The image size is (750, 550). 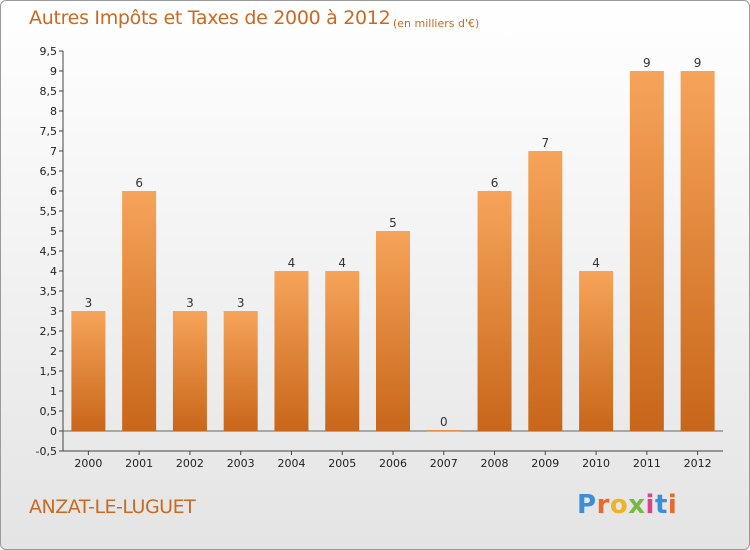 What do you see at coordinates (393, 223) in the screenshot?
I see `data-label: 5` at bounding box center [393, 223].